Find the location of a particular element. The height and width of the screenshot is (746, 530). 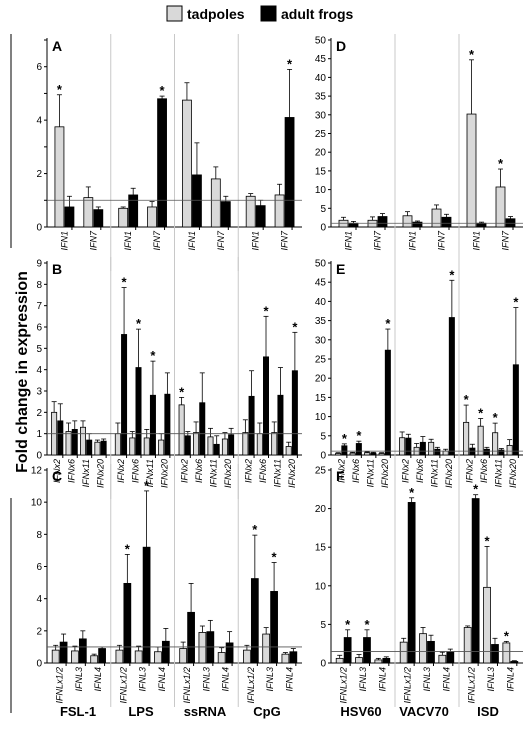

y-tick-label: 35 is located at coordinates (321, 97).